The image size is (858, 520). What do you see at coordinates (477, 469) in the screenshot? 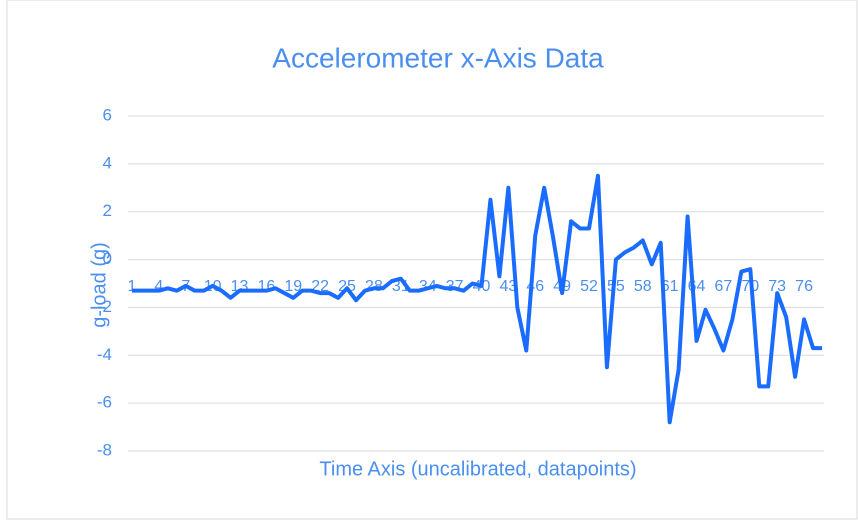
I see `x-axis-label: Time Axis (uncalibrated, datapoints)` at bounding box center [477, 469].